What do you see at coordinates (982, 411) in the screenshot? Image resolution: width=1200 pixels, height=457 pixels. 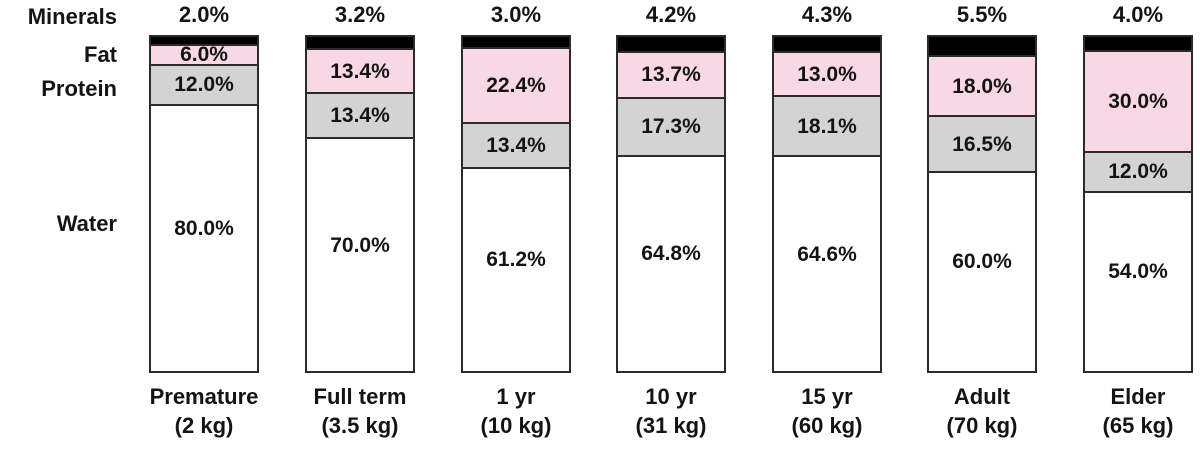 I see `category-label: Adult (70 kg)` at bounding box center [982, 411].